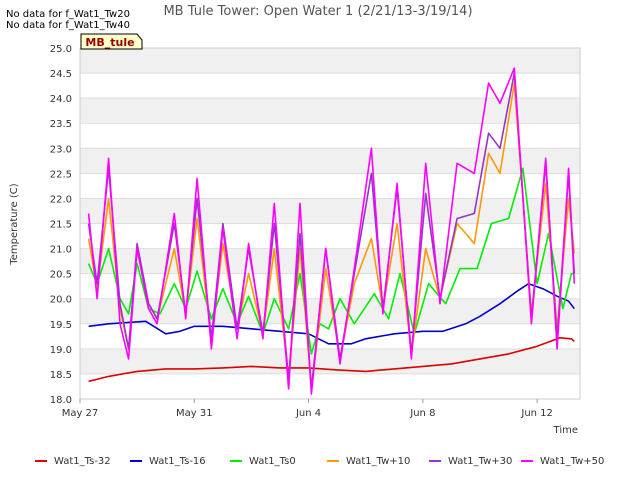  I want to click on legend-label: Wat1_Ts-16, so click(177, 461).